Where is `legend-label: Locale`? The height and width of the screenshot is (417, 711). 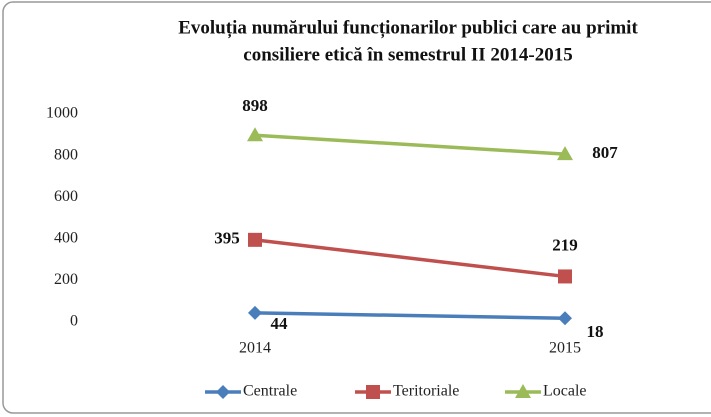
legend-label: Locale is located at coordinates (565, 391).